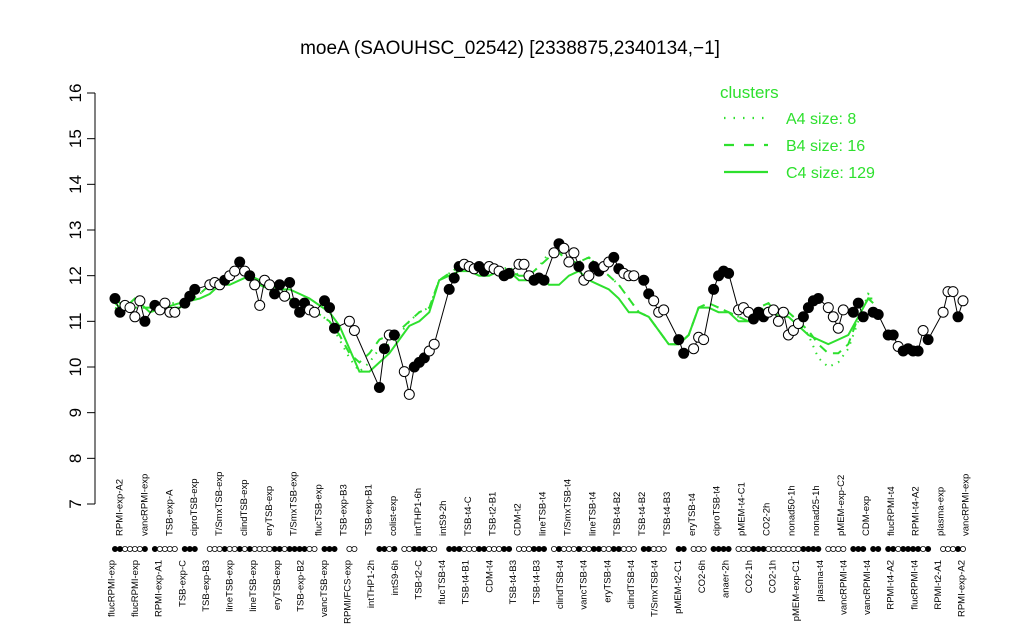  What do you see at coordinates (466, 582) in the screenshot?
I see `x-label-bottom: TSB-t4-B1` at bounding box center [466, 582].